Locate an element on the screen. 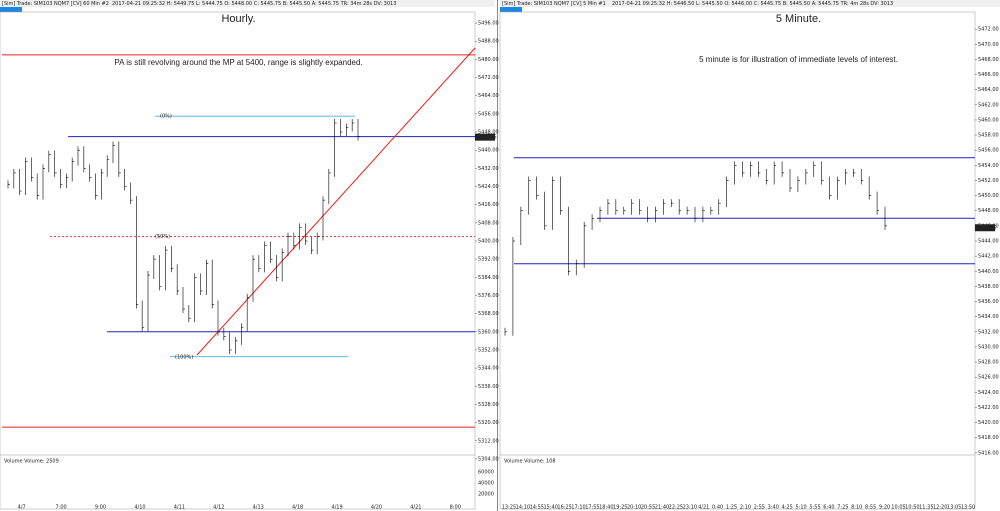  x-tick-label: 4/18 is located at coordinates (297, 508).